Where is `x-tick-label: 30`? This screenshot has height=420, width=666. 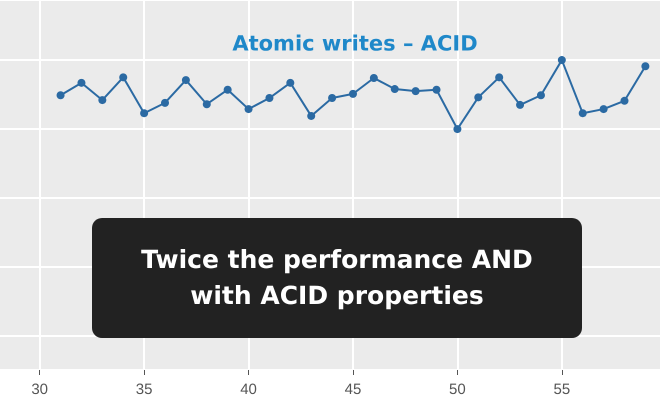
x-tick-label: 30 is located at coordinates (39, 389).